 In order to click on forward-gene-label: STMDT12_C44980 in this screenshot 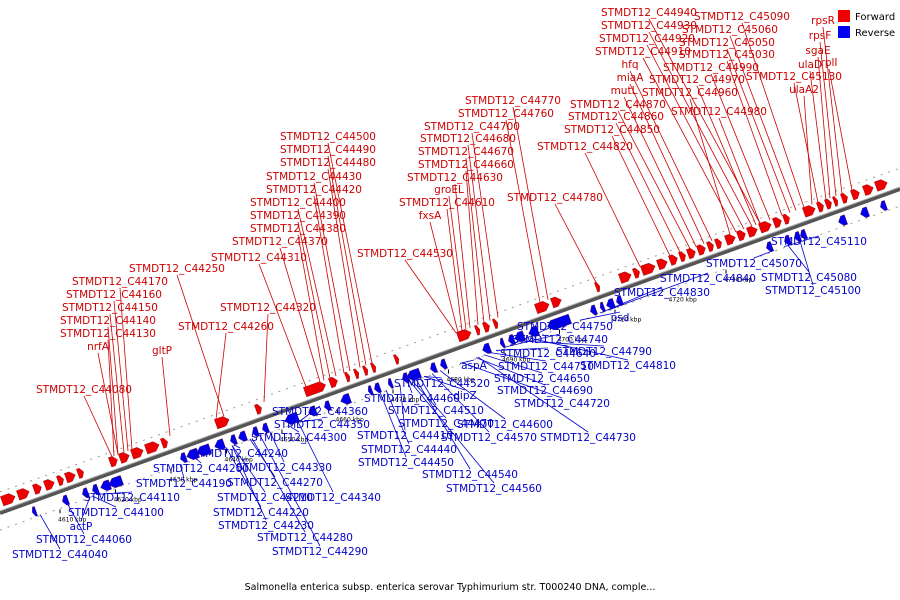, I will do `click(719, 112)`.